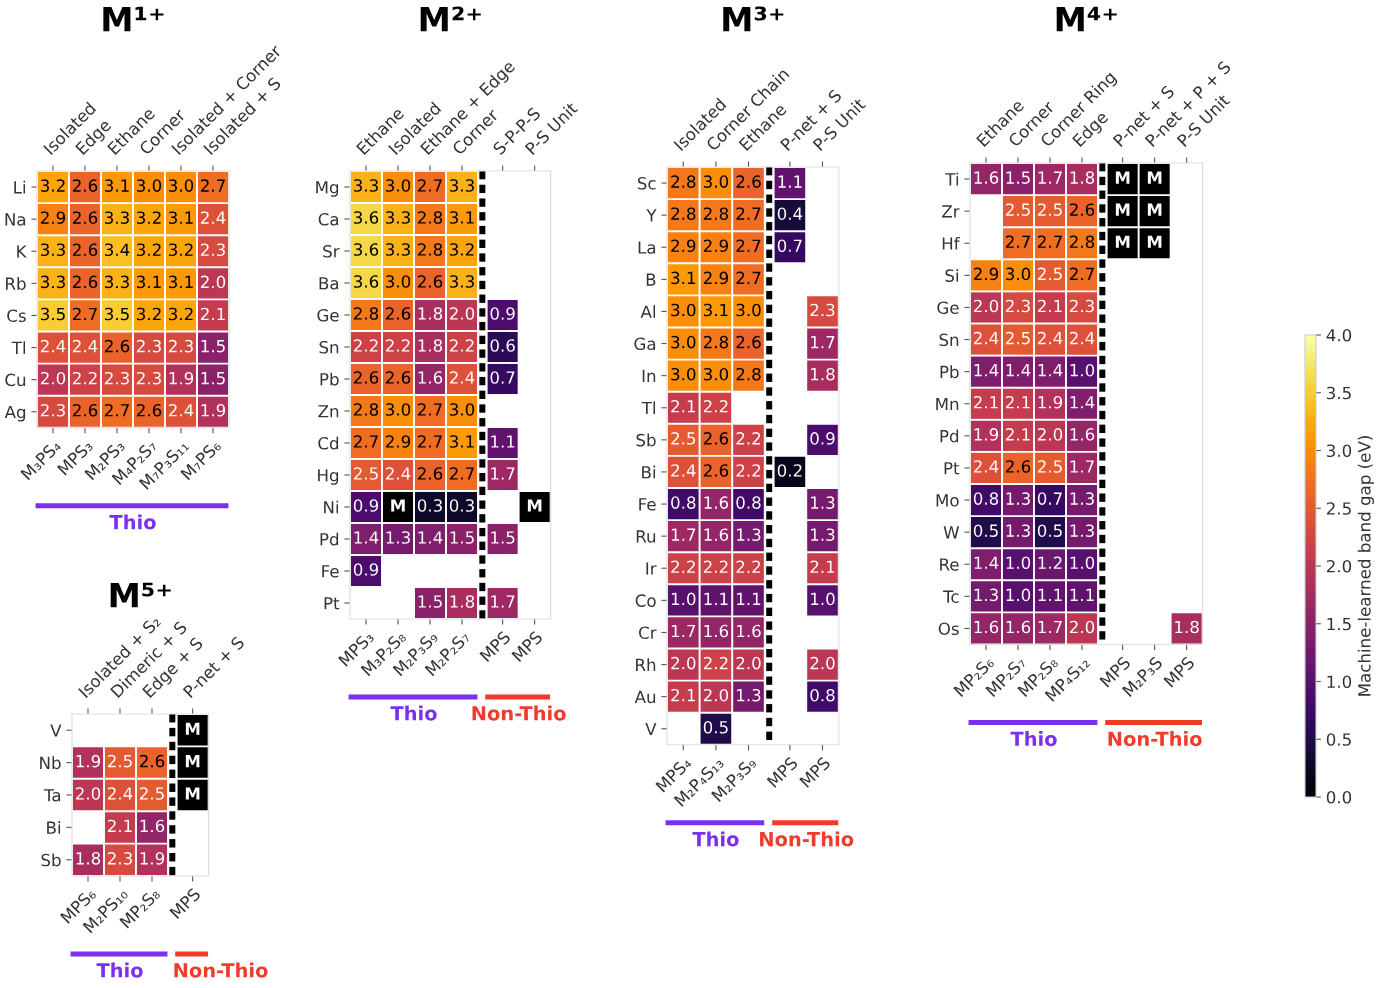 This screenshot has height=988, width=1385. What do you see at coordinates (952, 179) in the screenshot?
I see `y-tick-label: Ti` at bounding box center [952, 179].